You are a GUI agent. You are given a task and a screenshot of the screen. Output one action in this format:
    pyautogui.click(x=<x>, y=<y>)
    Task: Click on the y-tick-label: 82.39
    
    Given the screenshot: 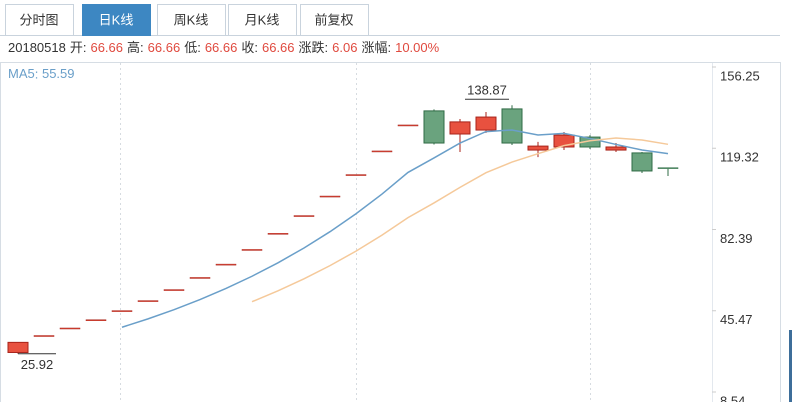 What is the action you would take?
    pyautogui.click(x=736, y=238)
    